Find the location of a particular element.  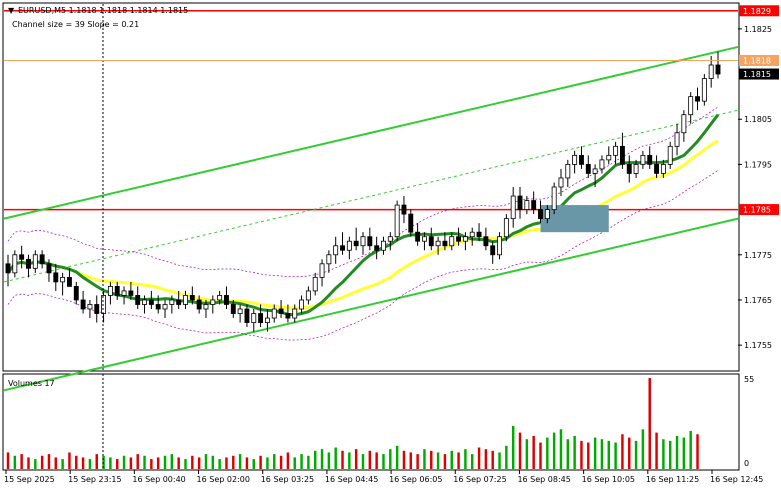

price-mark: 1.1818 is located at coordinates (759, 60).